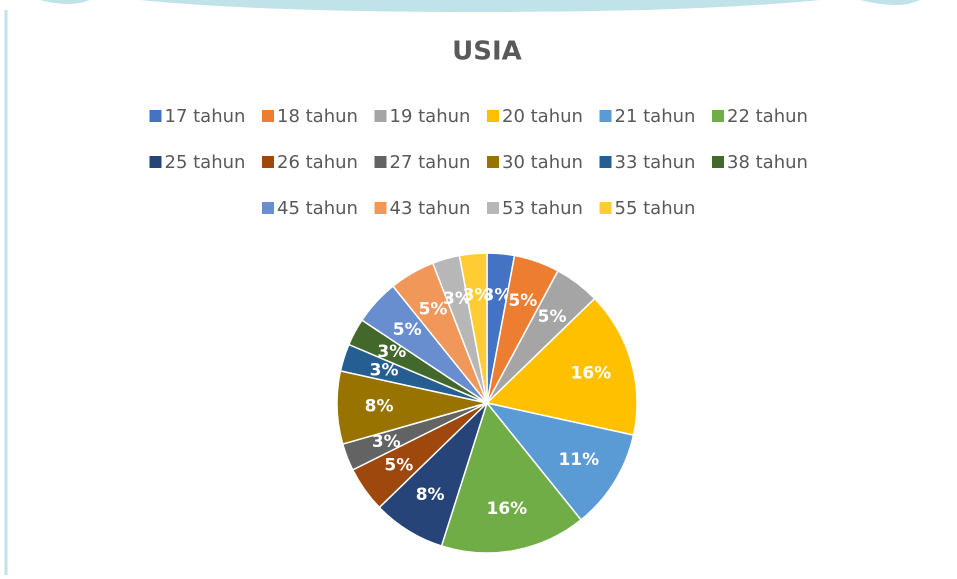 This screenshot has height=579, width=957. Describe the element at coordinates (542, 116) in the screenshot. I see `legend-label: 20 tahun` at that location.